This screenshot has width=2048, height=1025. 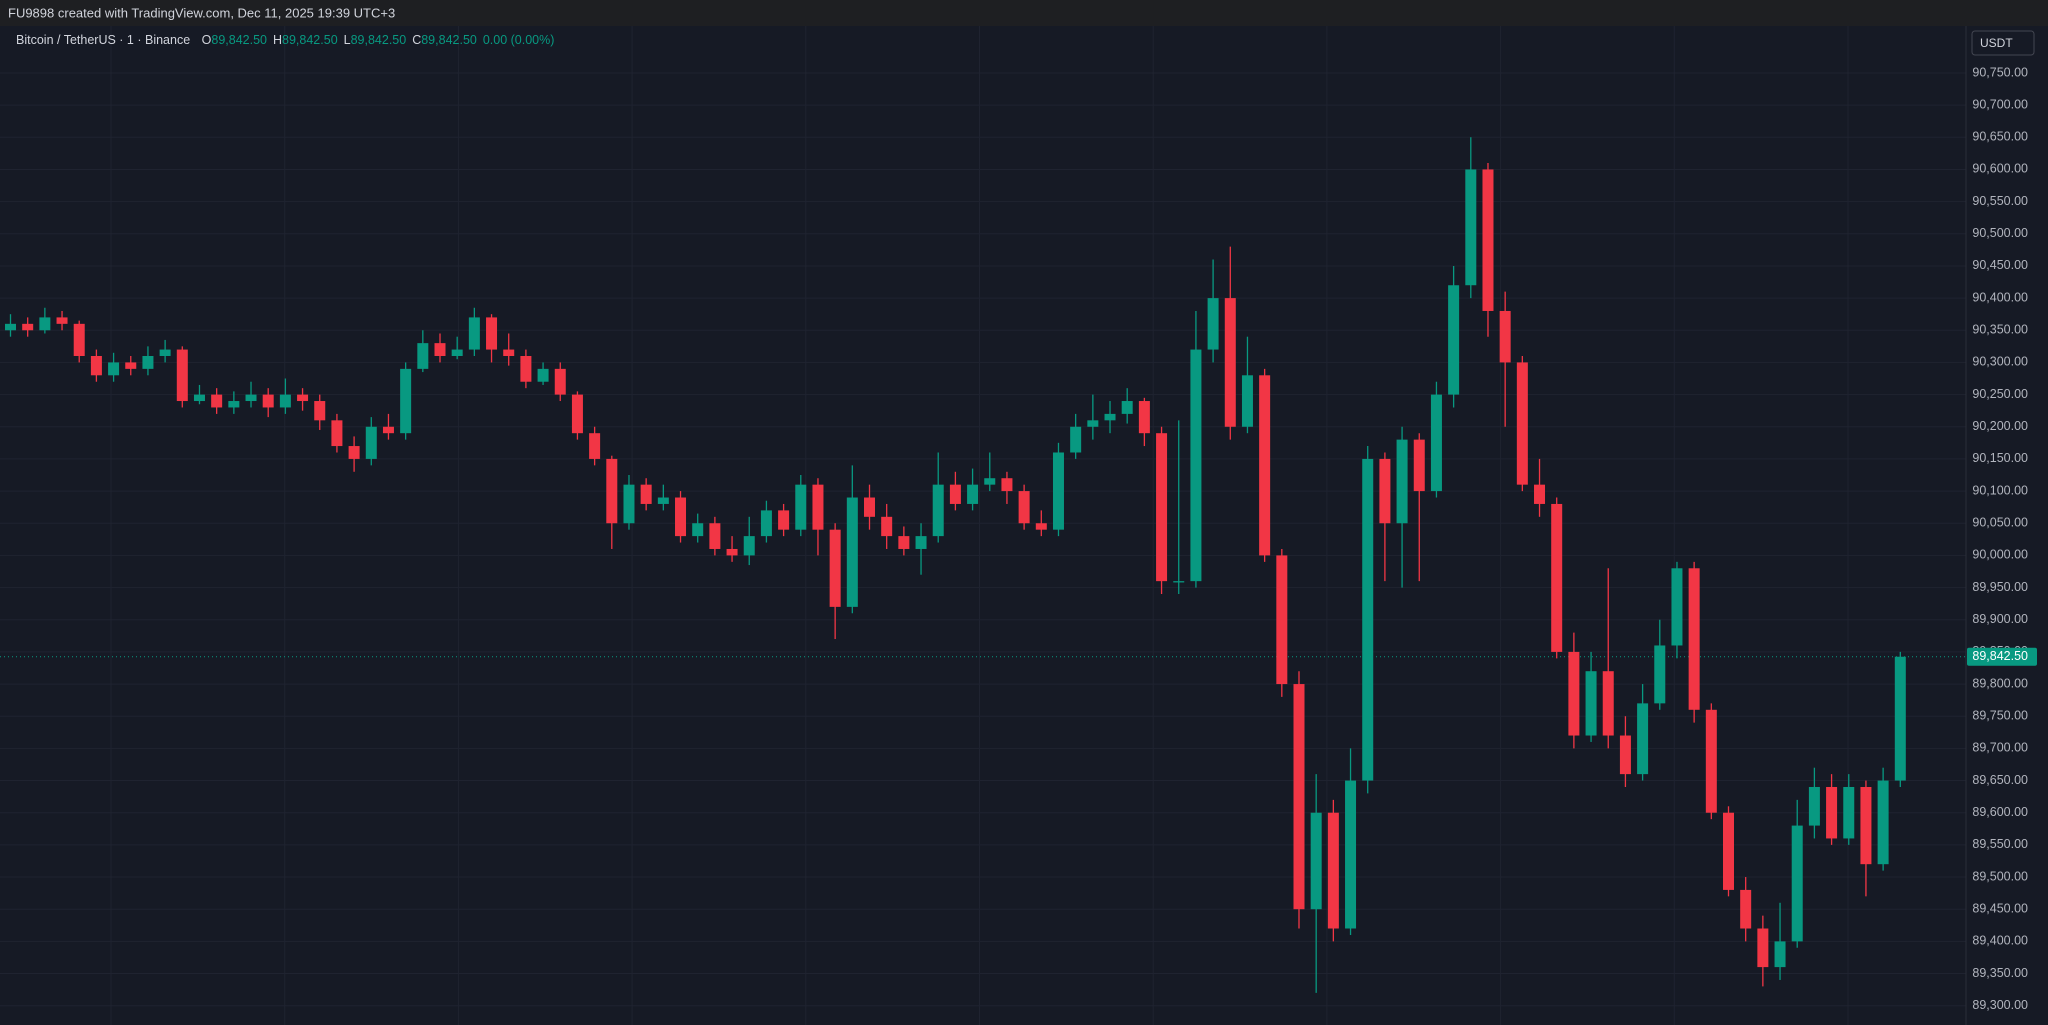 I want to click on y-tick-label: 89,550.00, so click(x=2000, y=844).